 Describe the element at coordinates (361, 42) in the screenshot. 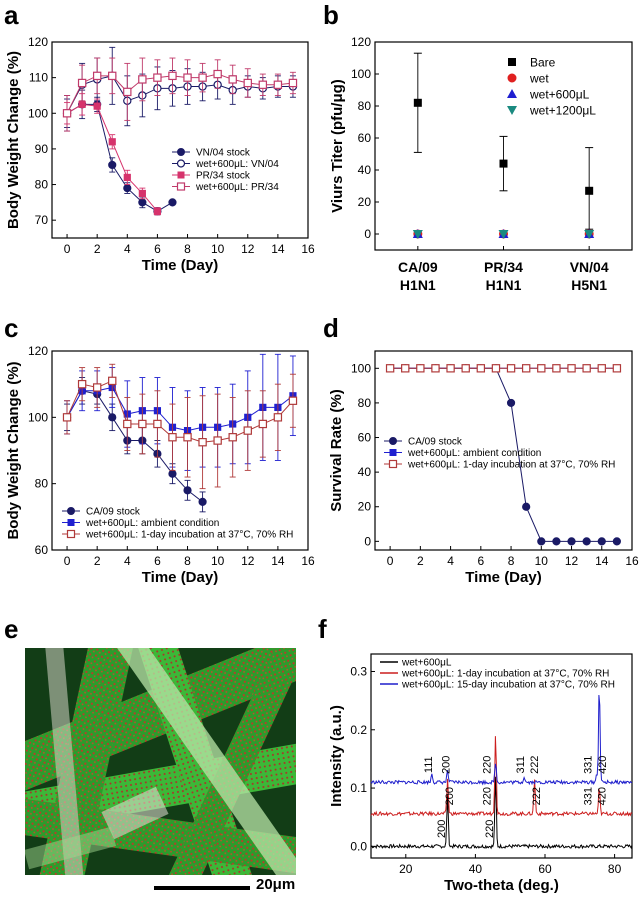

I see `y-tick-label-b: 120` at that location.